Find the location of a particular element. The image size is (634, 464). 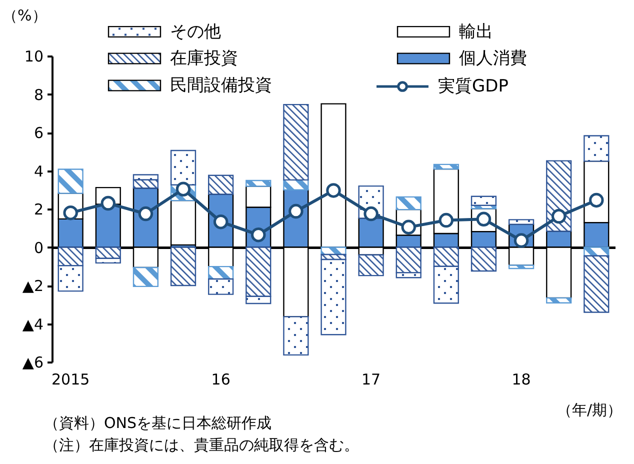

y-tick-label: 2 is located at coordinates (39, 209).